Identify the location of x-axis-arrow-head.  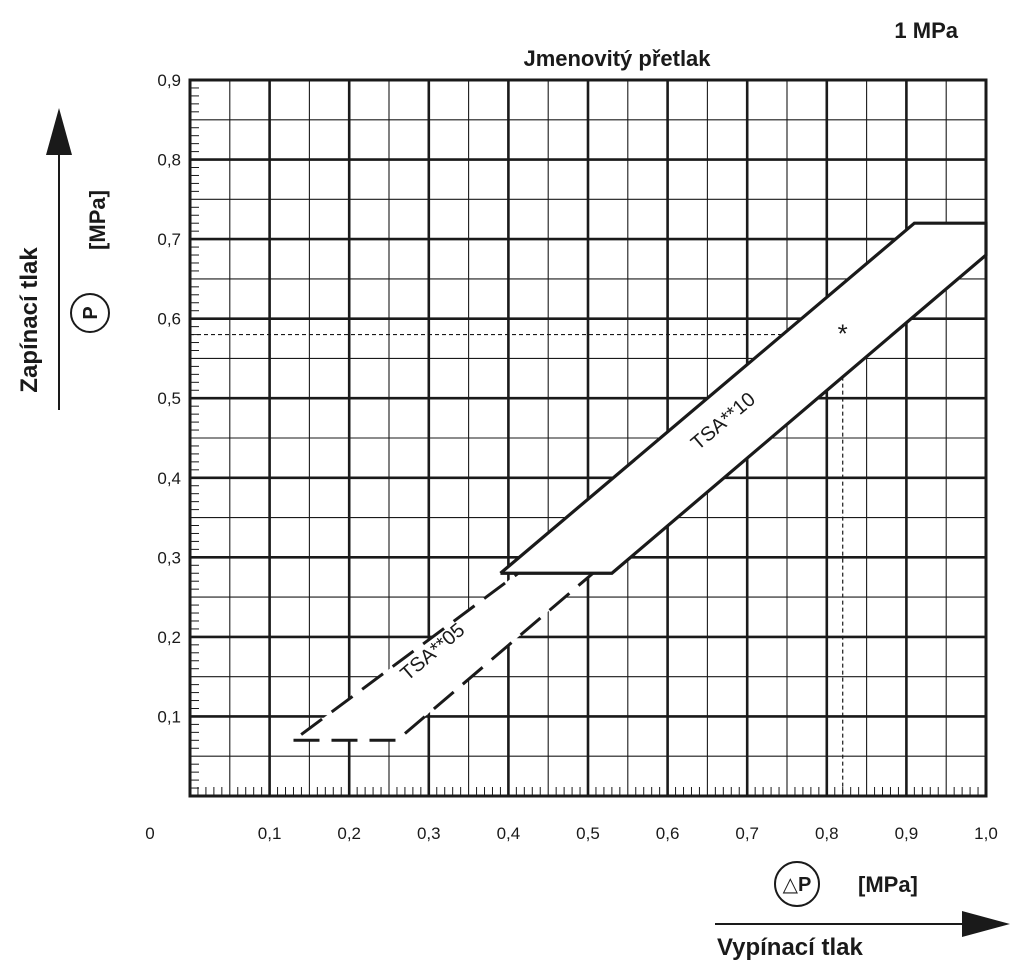
(986, 924).